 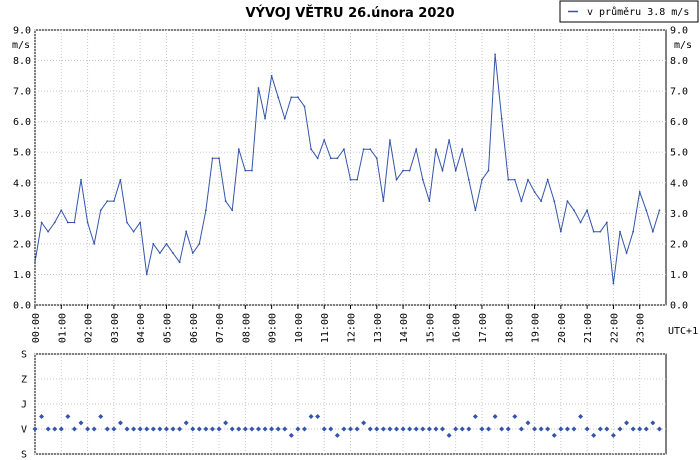 What do you see at coordinates (24, 405) in the screenshot?
I see `direction-tick-label: J` at bounding box center [24, 405].